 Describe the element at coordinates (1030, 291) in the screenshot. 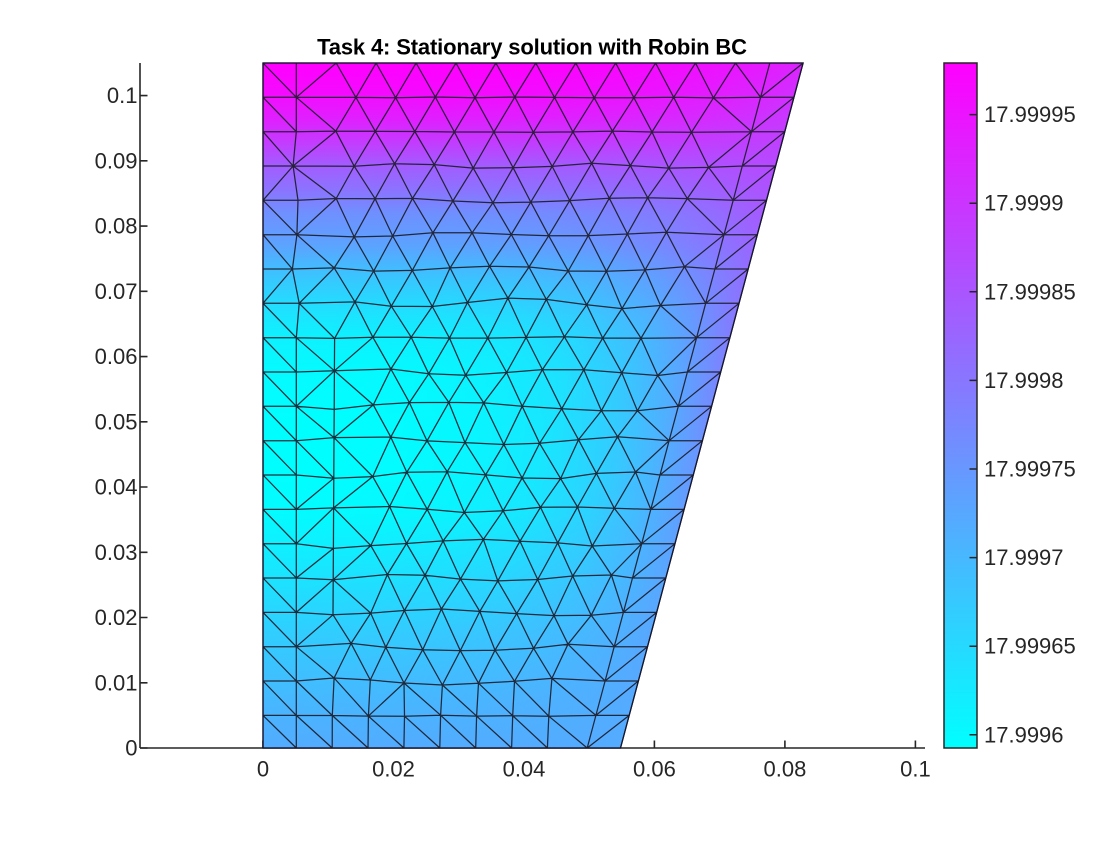

I see `svg-text: 17.99985` at that location.